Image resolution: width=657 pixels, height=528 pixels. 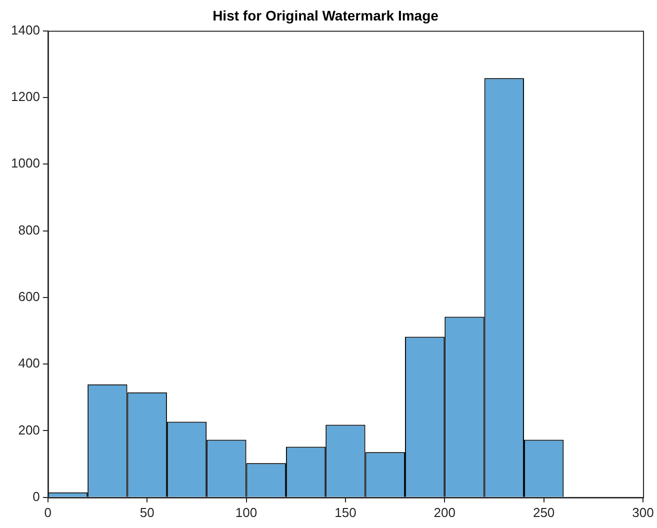 What do you see at coordinates (147, 512) in the screenshot?
I see `x-tick-label: 50` at bounding box center [147, 512].